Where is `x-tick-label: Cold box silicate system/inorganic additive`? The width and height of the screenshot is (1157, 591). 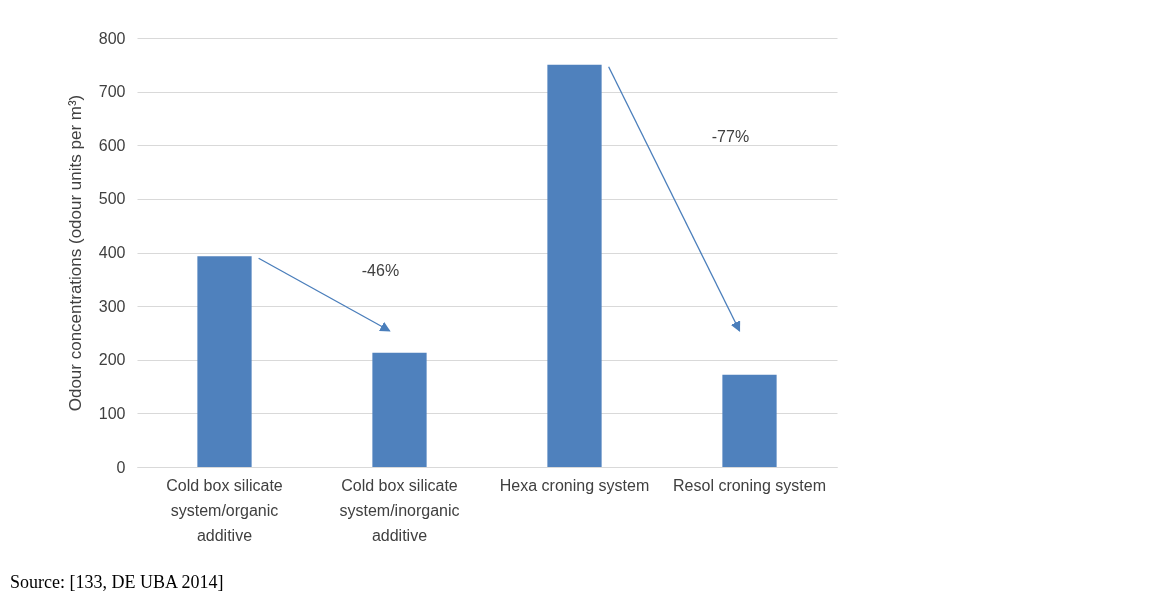 x-tick-label: Cold box silicate system/inorganic additive is located at coordinates (399, 510).